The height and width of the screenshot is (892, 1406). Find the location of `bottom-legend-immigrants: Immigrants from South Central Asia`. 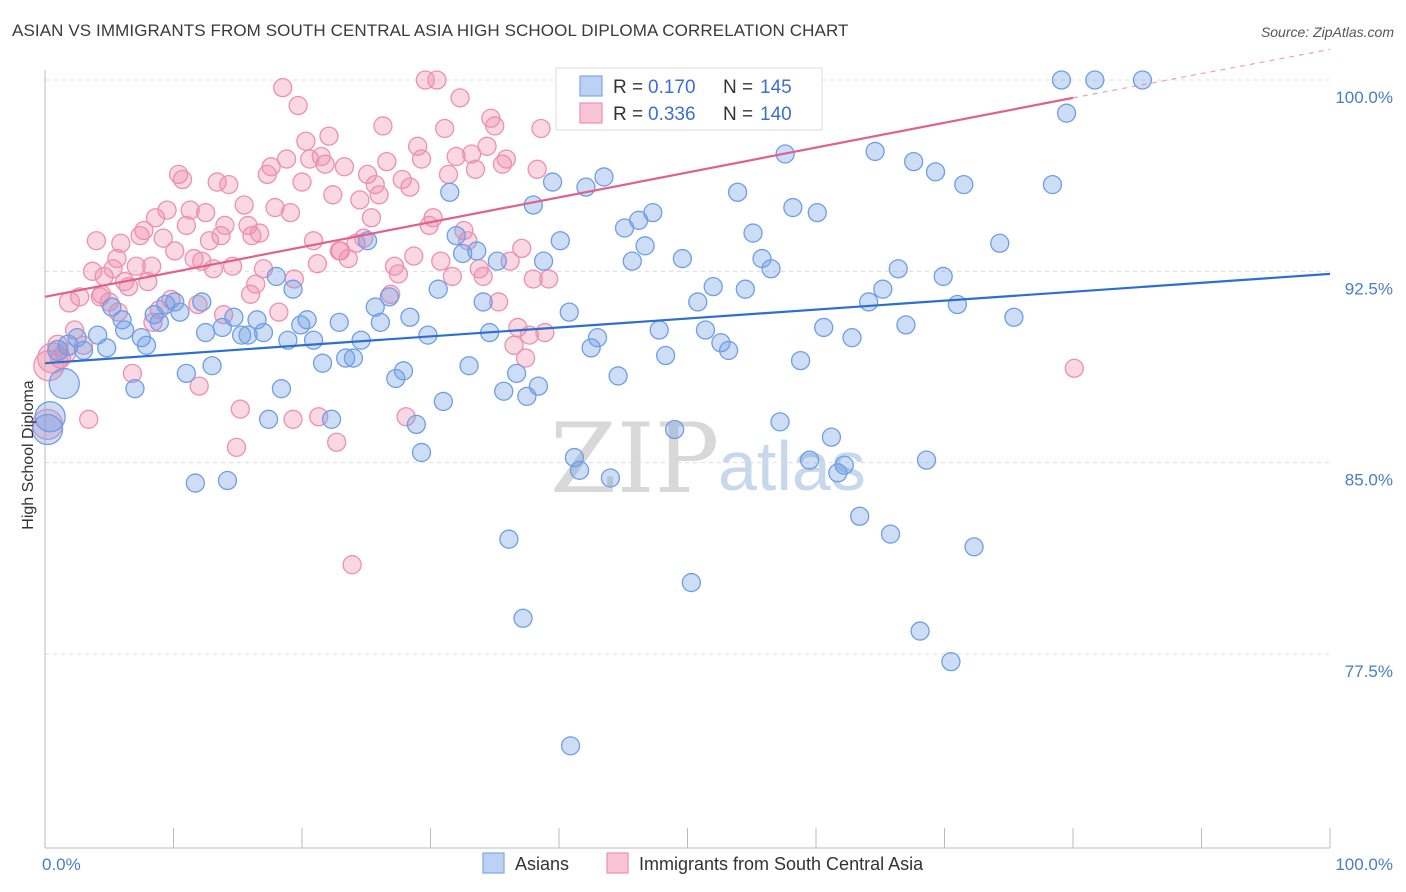

bottom-legend-immigrants: Immigrants from South Central Asia is located at coordinates (781, 864).